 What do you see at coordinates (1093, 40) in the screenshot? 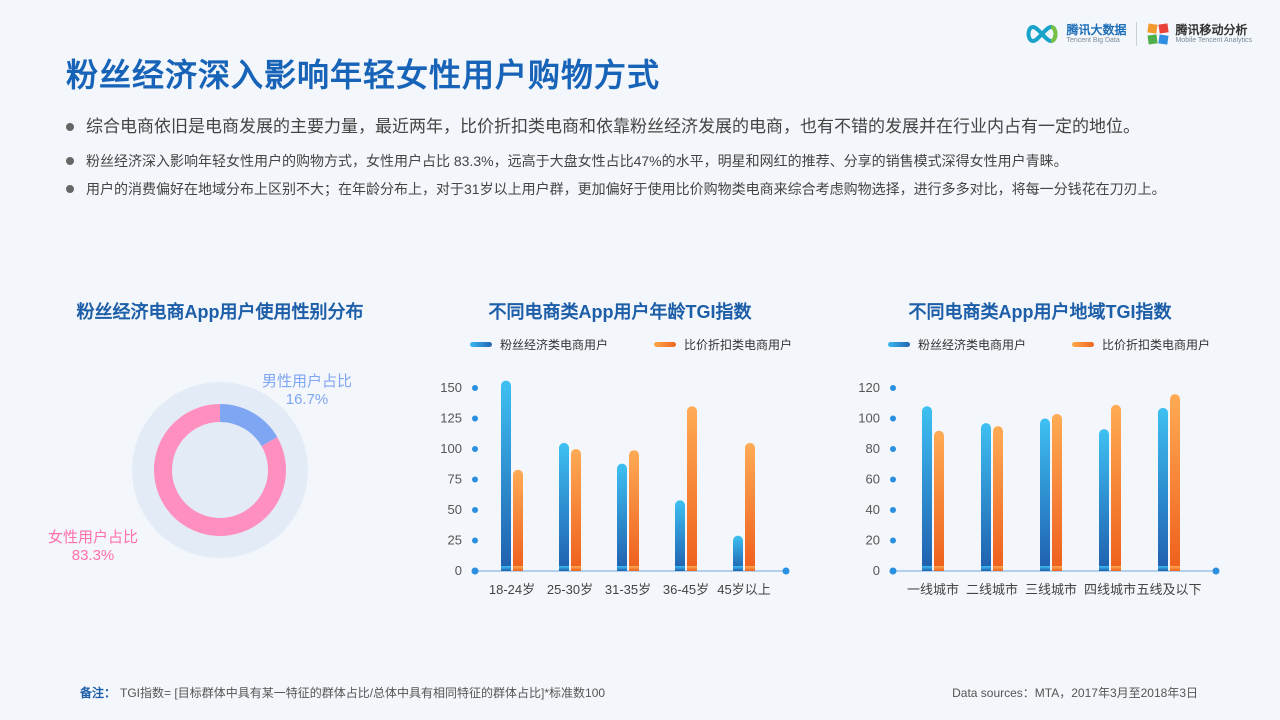
I see `tbd-logo-subtext: Tencent Big Data` at bounding box center [1093, 40].